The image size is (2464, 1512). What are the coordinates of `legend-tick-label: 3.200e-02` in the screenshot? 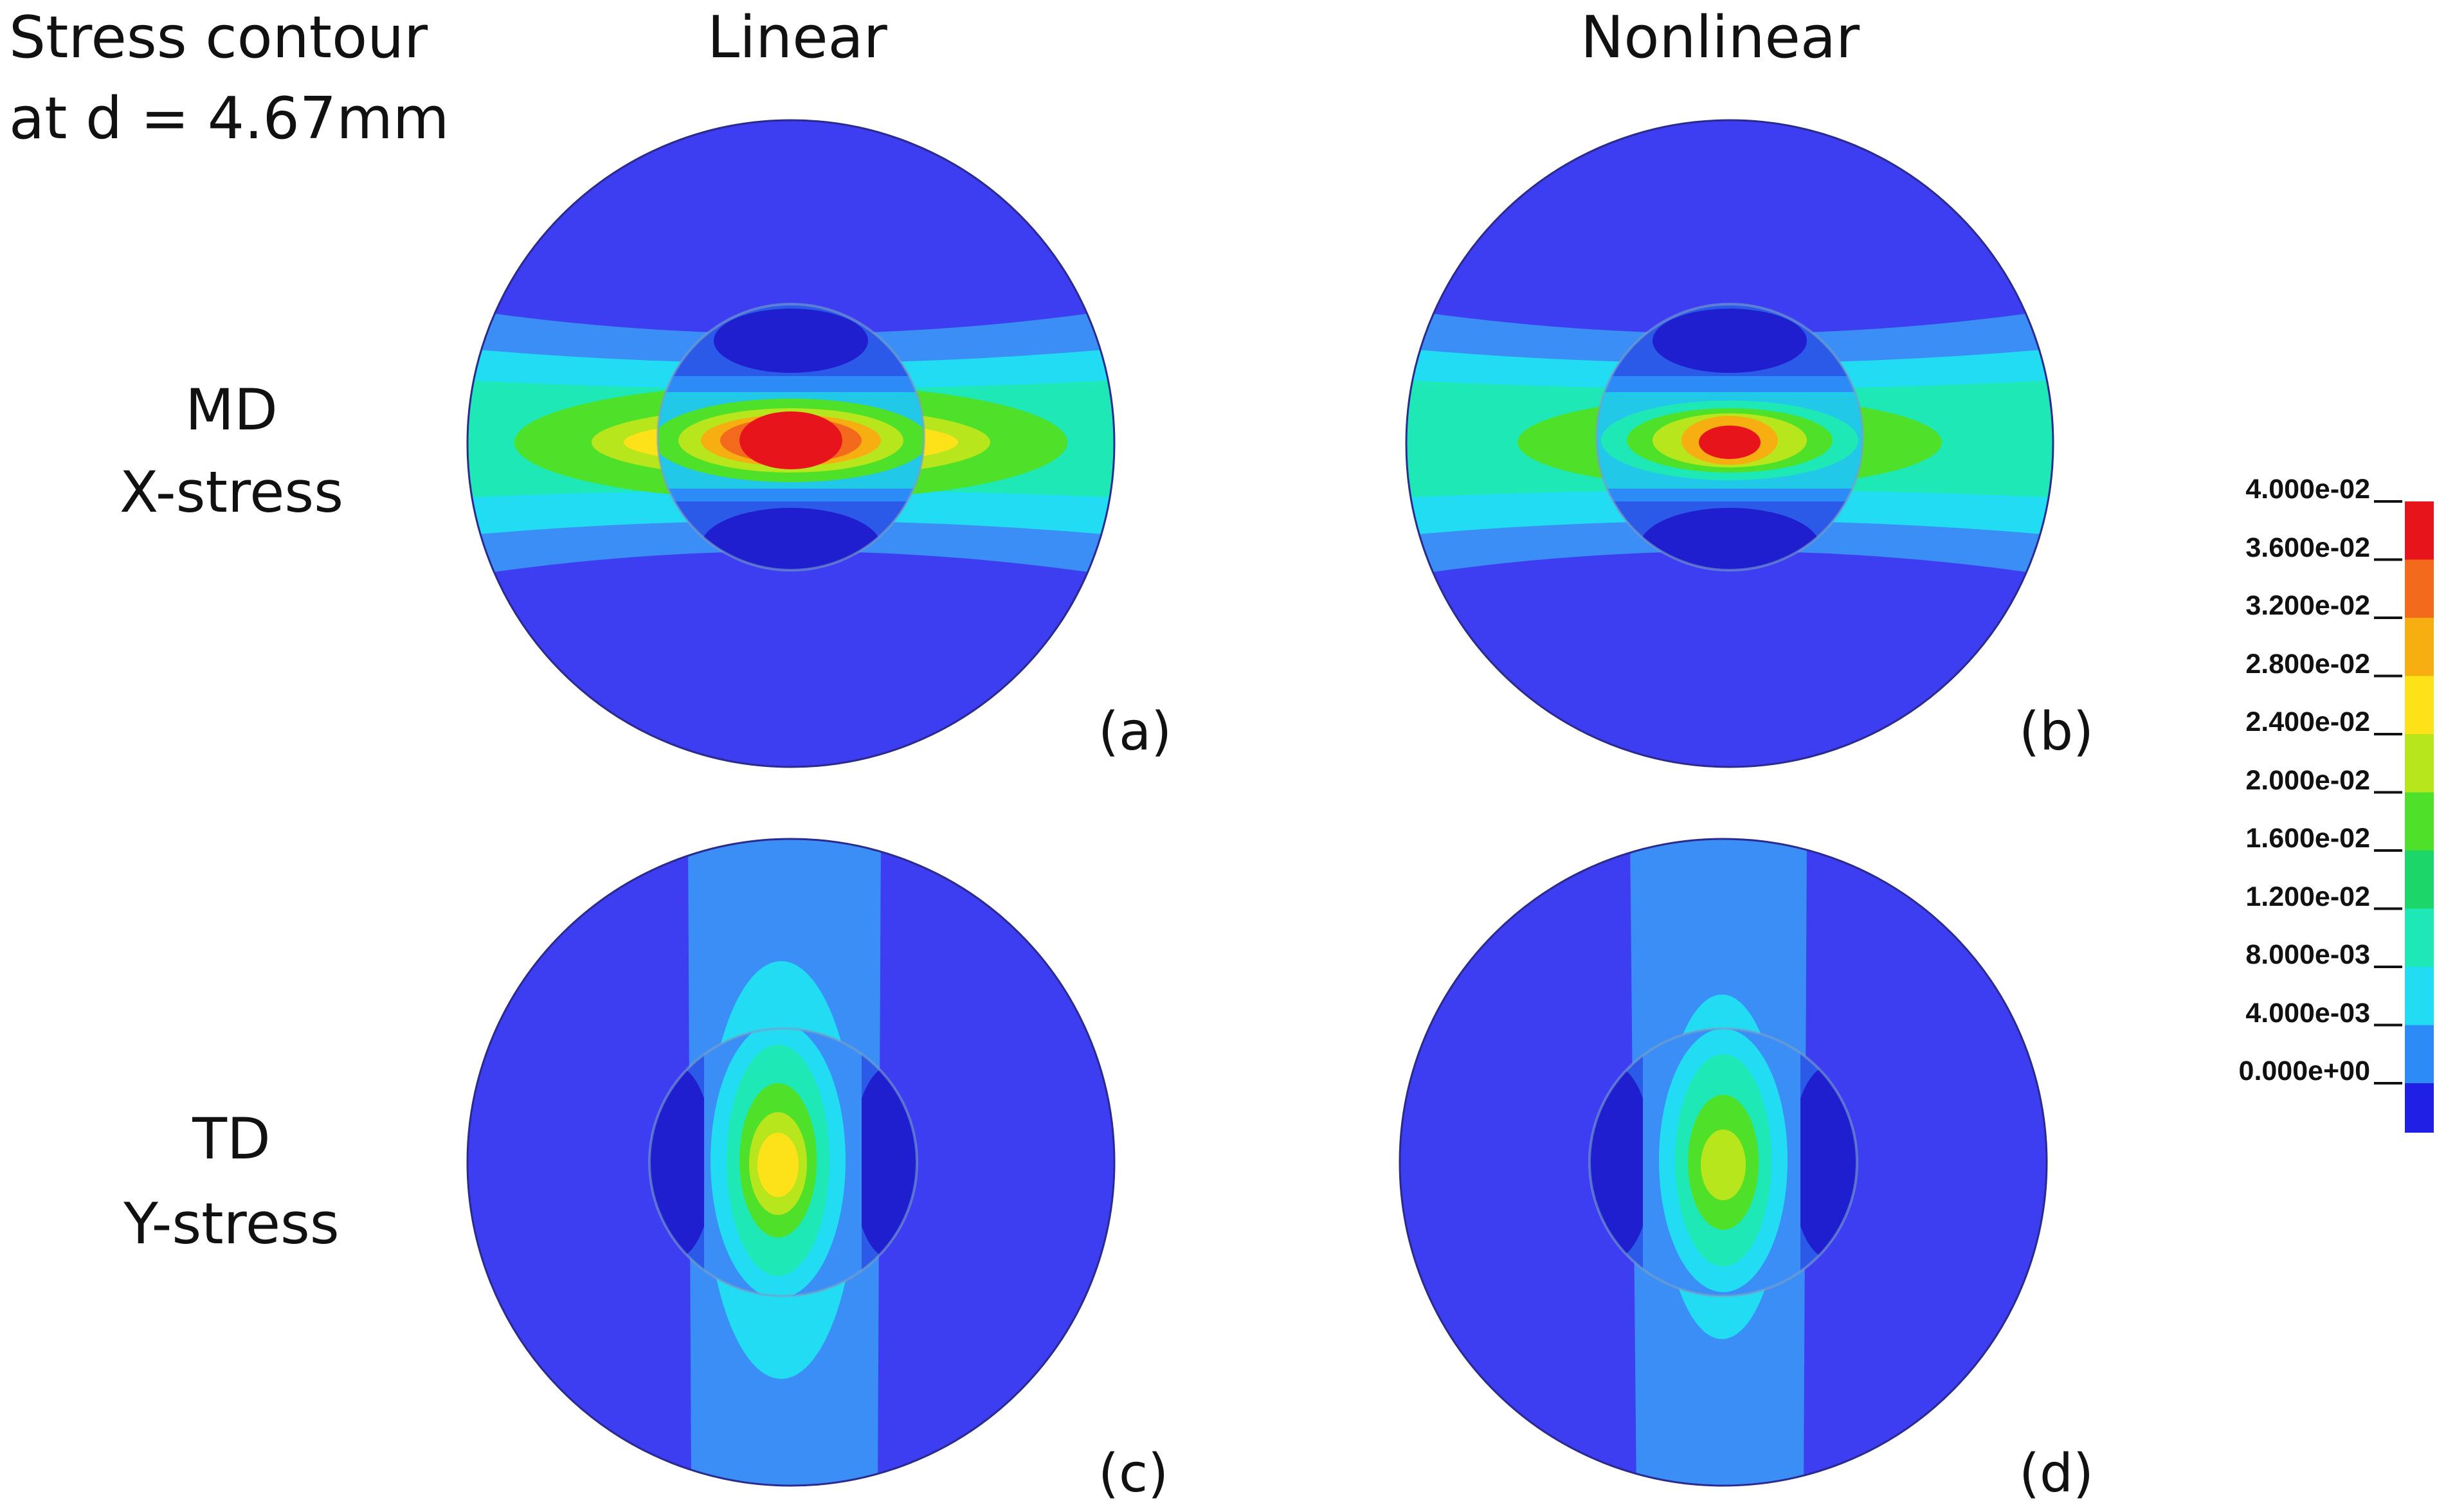 It's located at (2307, 606).